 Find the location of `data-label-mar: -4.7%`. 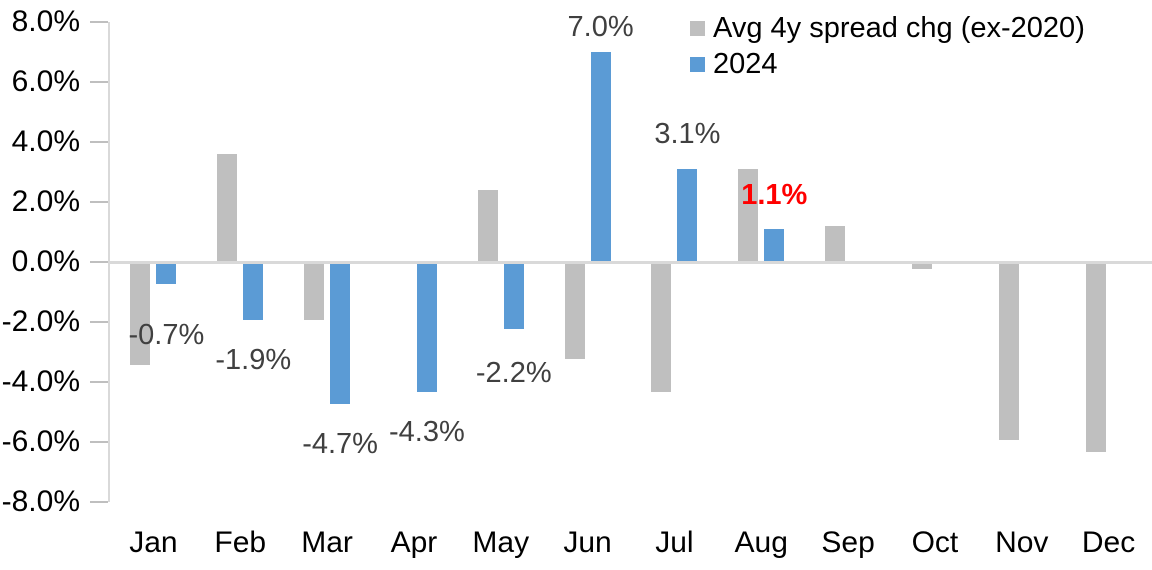

data-label-mar: -4.7% is located at coordinates (340, 444).